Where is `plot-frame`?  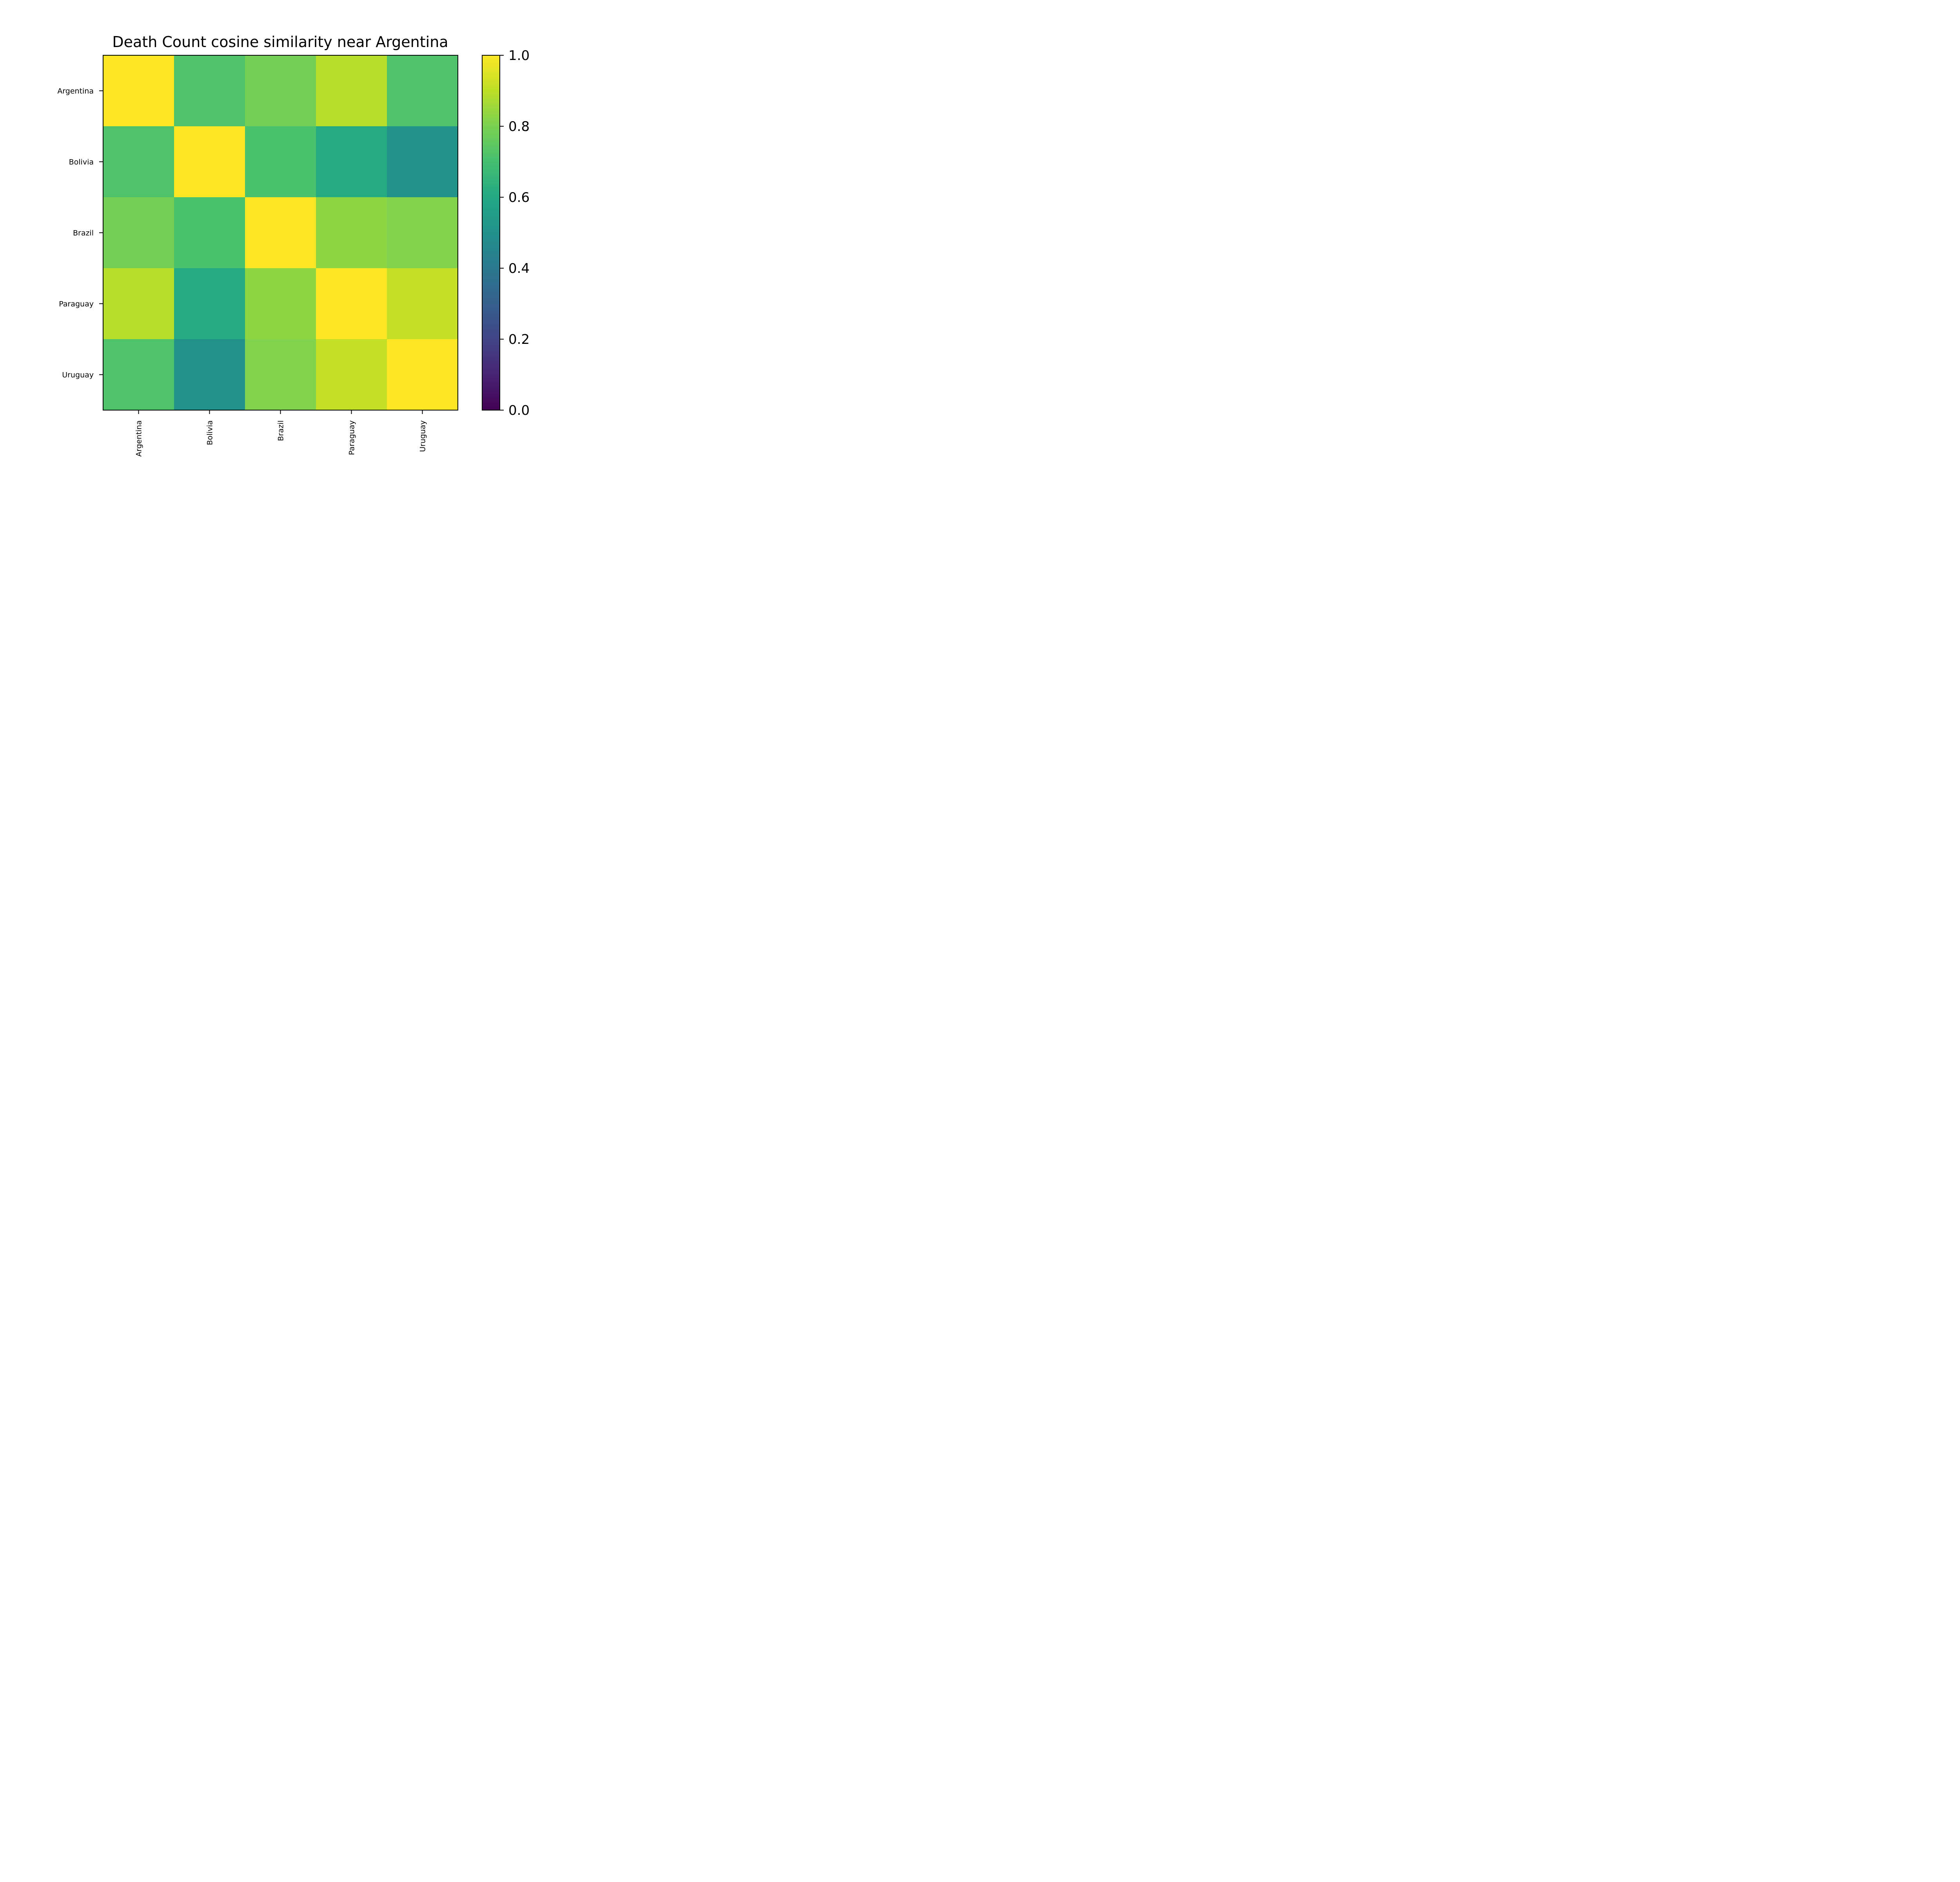 plot-frame is located at coordinates (280, 233).